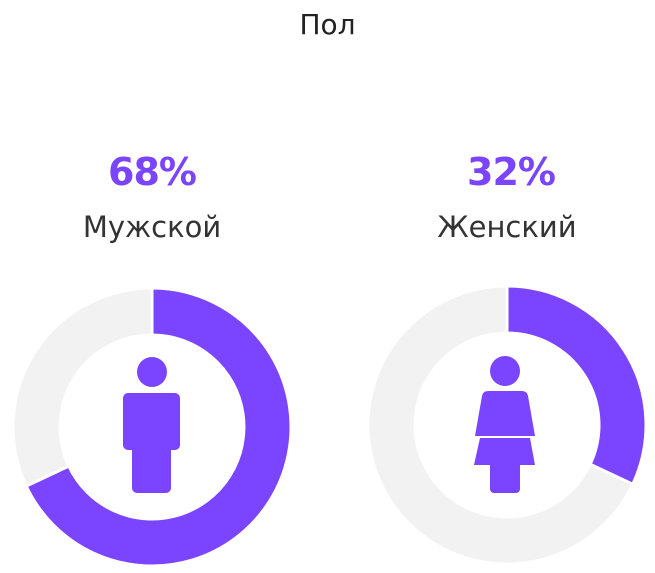 The height and width of the screenshot is (573, 655). Describe the element at coordinates (576, 385) in the screenshot. I see `donut-value-slice` at that location.